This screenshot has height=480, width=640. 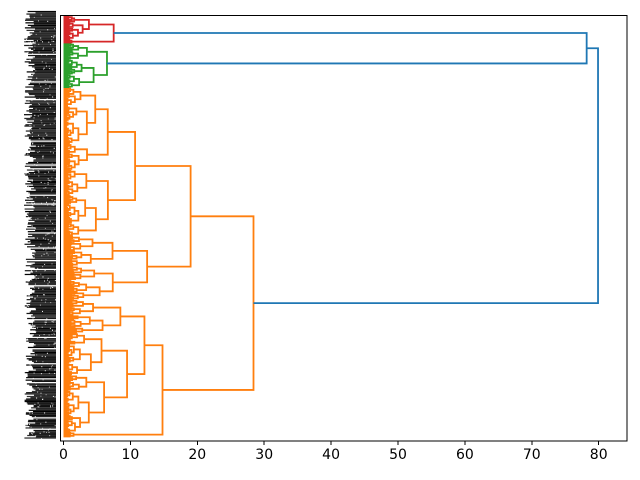 What do you see at coordinates (599, 455) in the screenshot?
I see `x-tick-label: 80` at bounding box center [599, 455].